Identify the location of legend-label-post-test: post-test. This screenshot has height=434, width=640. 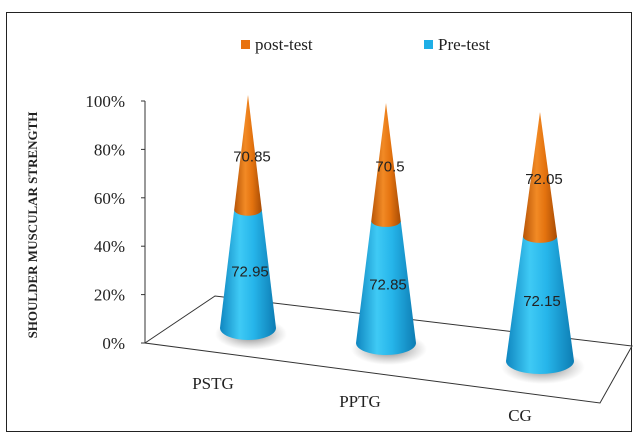
(284, 44).